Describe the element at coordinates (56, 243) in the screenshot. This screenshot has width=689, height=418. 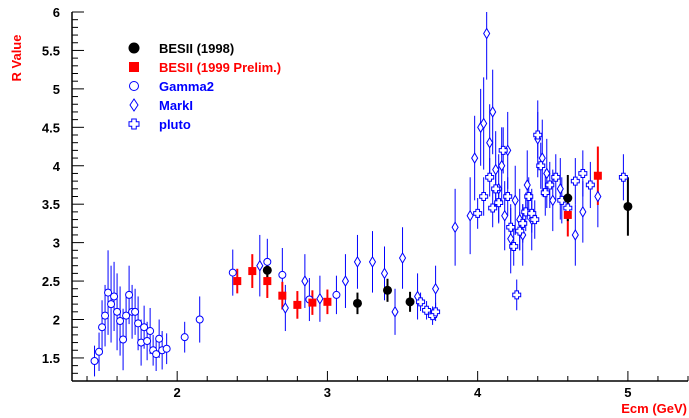
I see `y-tick-label: 3` at that location.